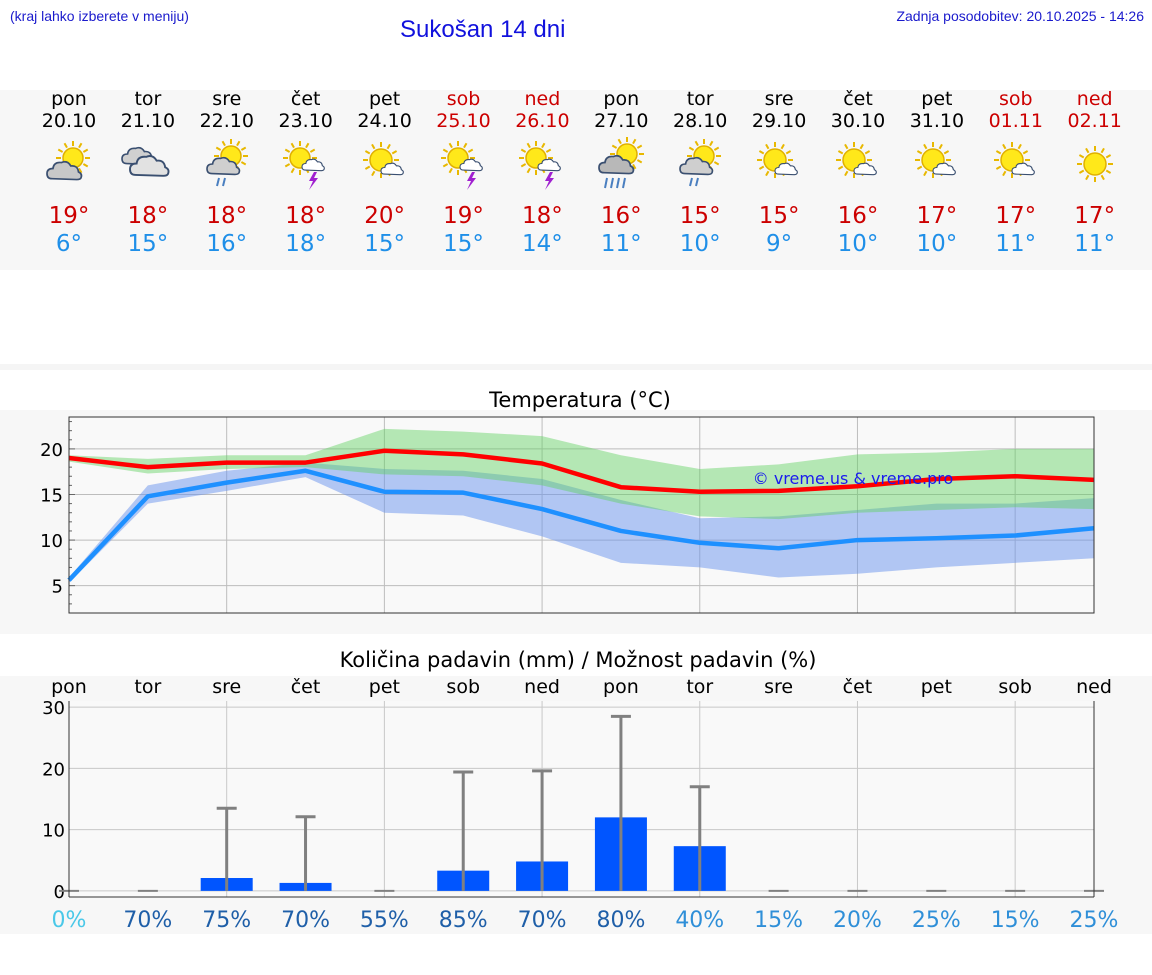 The width and height of the screenshot is (1152, 975). I want to click on max-temperature: 15°, so click(700, 216).